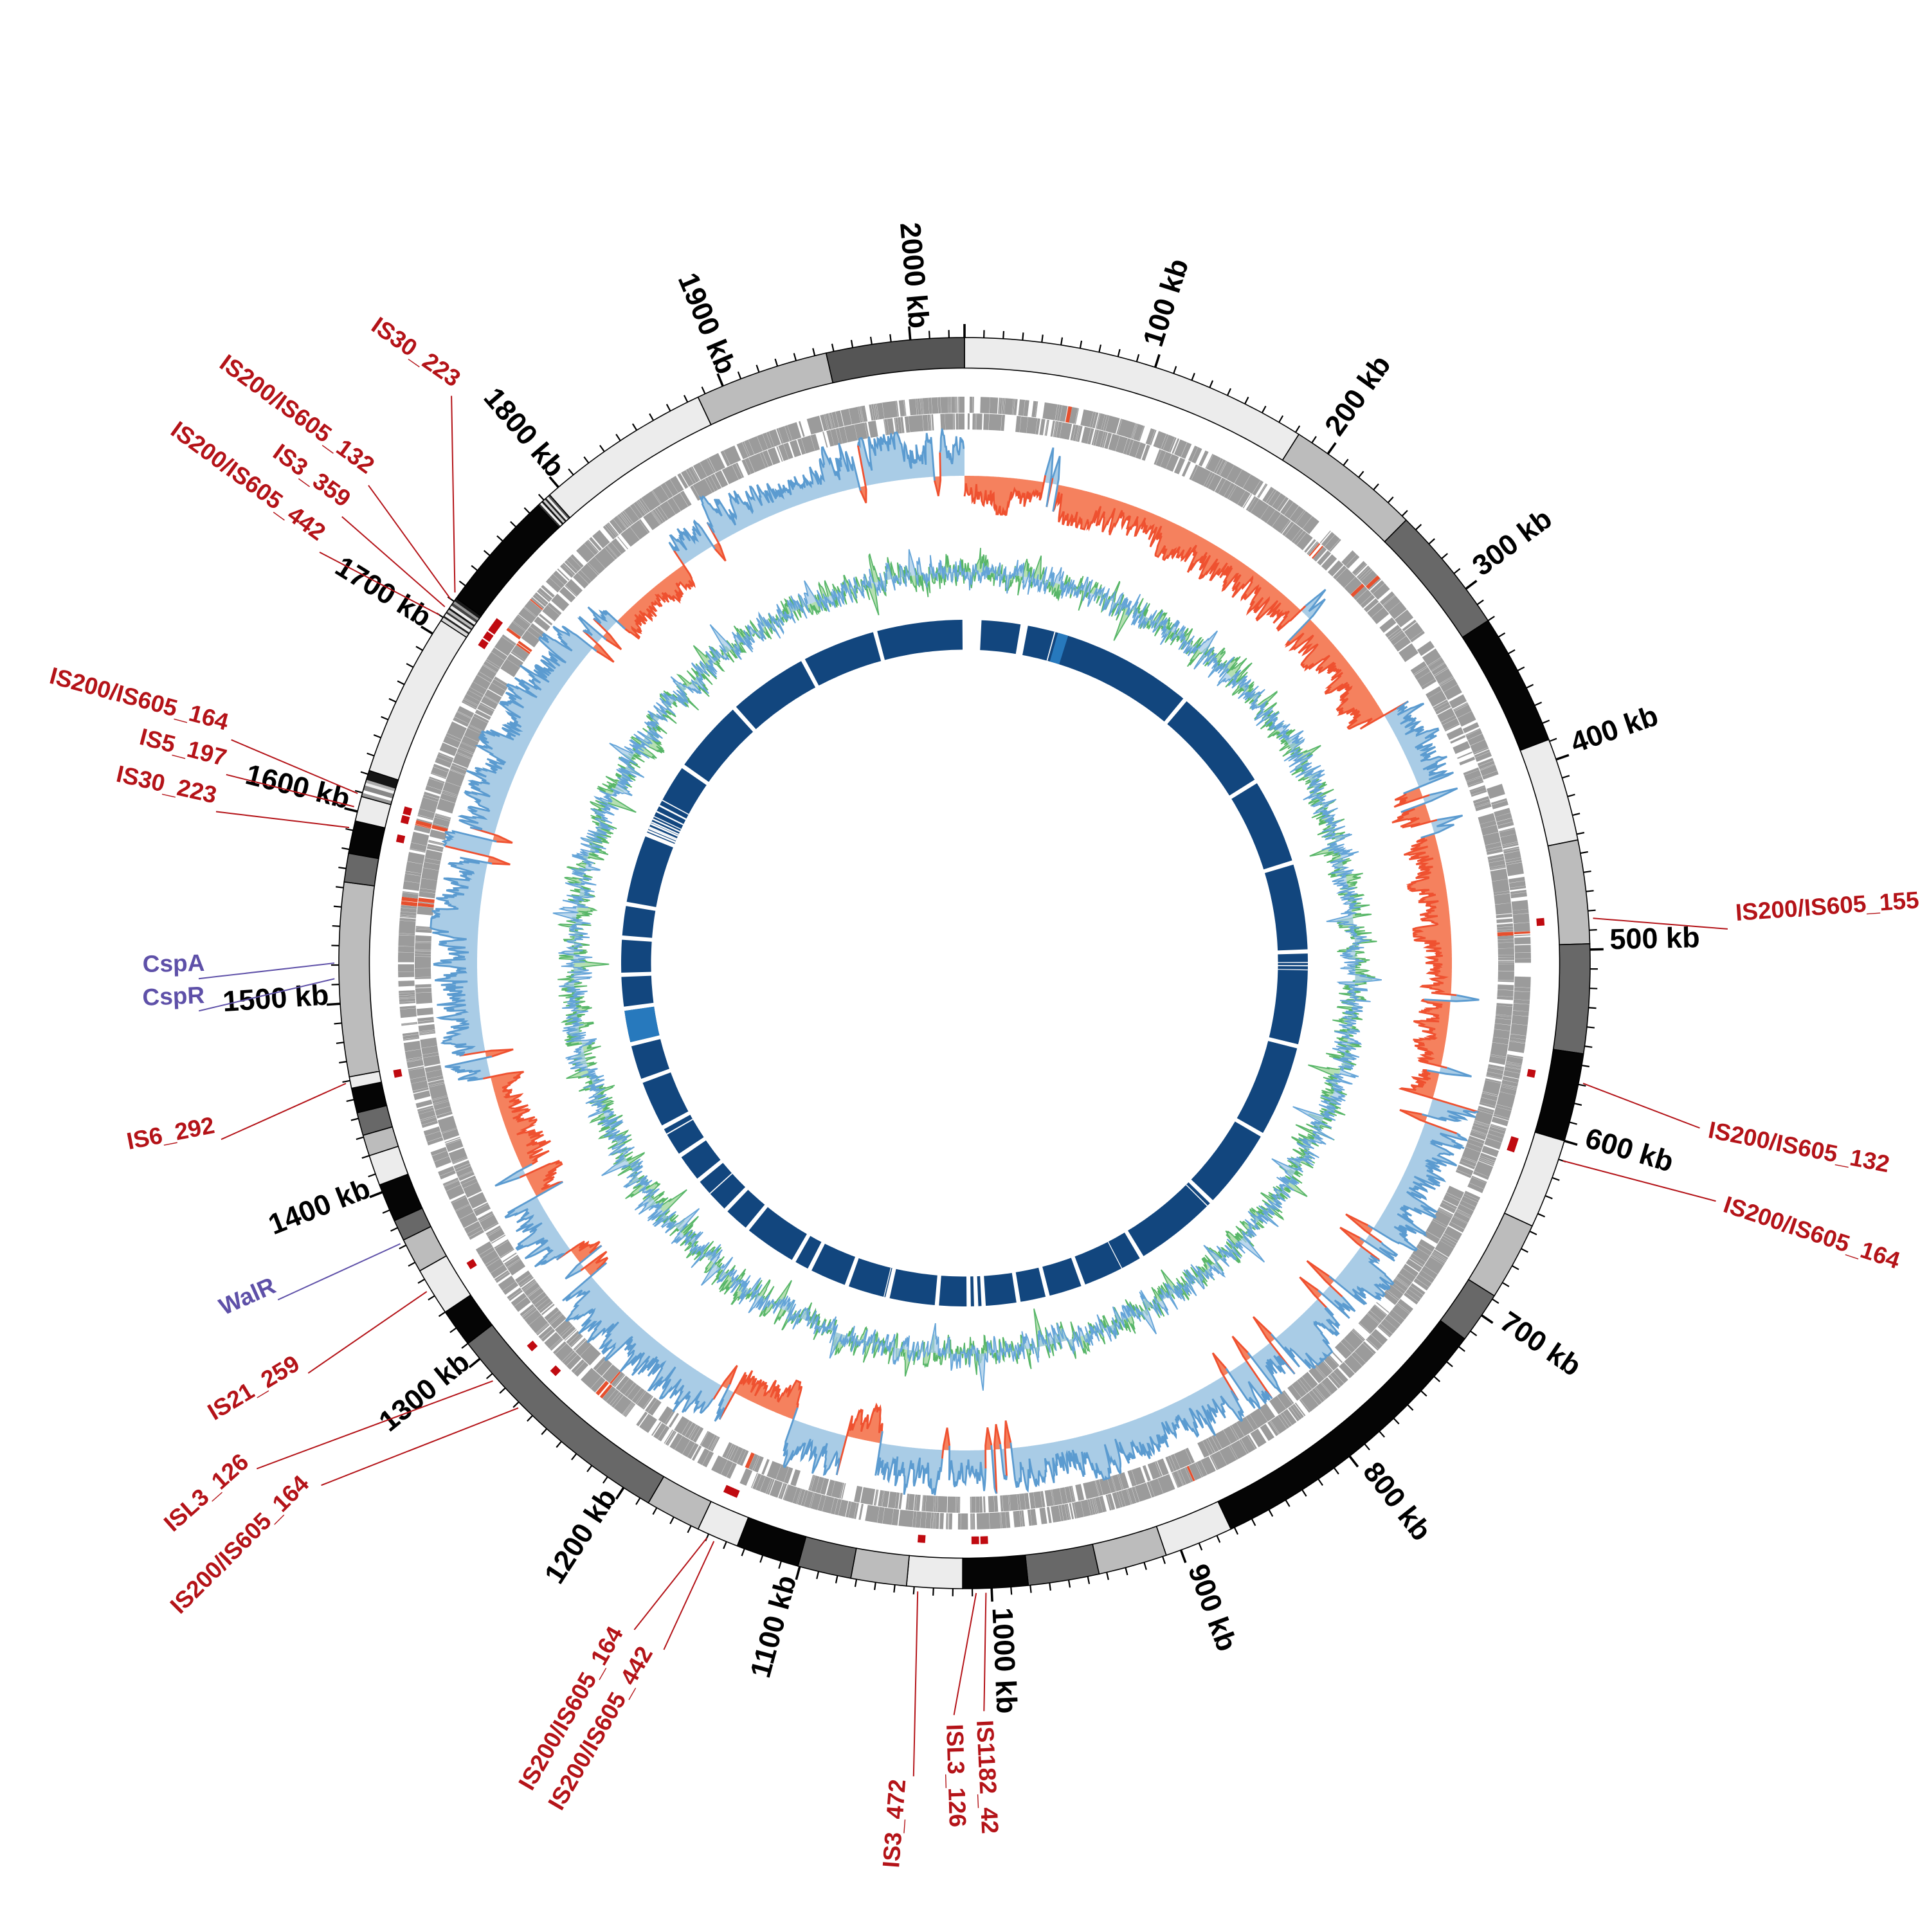 The height and width of the screenshot is (1932, 1929). What do you see at coordinates (173, 996) in the screenshot?
I see `svg-text: CspR` at bounding box center [173, 996].